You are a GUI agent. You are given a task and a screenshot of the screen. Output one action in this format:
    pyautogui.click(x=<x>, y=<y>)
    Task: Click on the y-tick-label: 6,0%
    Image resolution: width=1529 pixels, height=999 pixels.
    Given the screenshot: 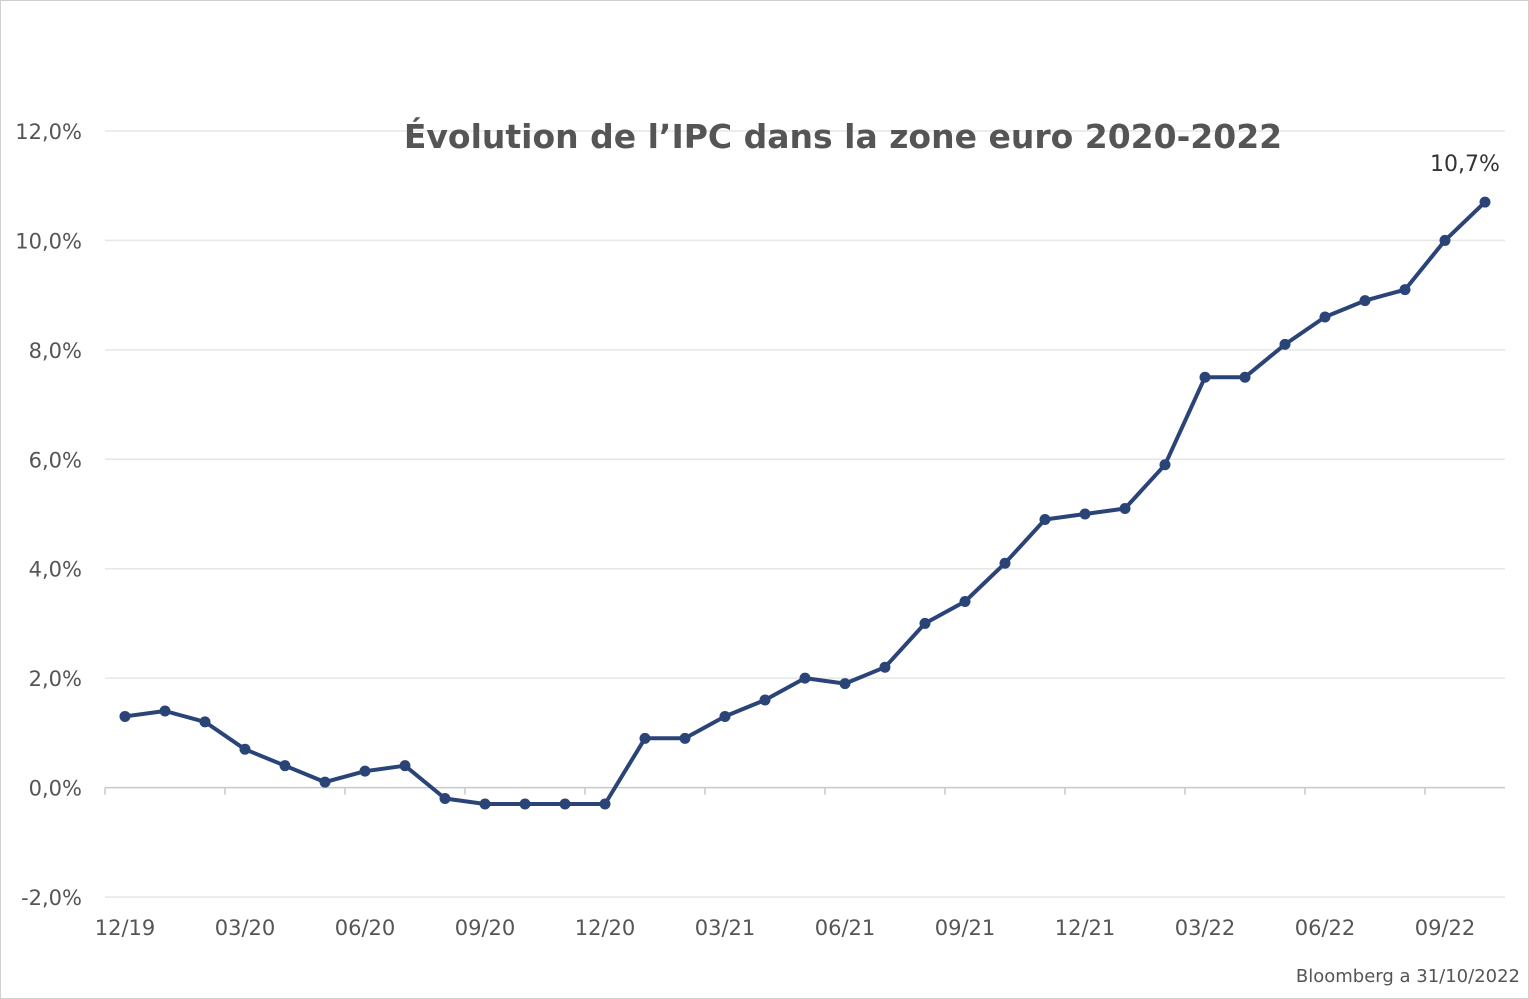 What is the action you would take?
    pyautogui.click(x=55, y=460)
    